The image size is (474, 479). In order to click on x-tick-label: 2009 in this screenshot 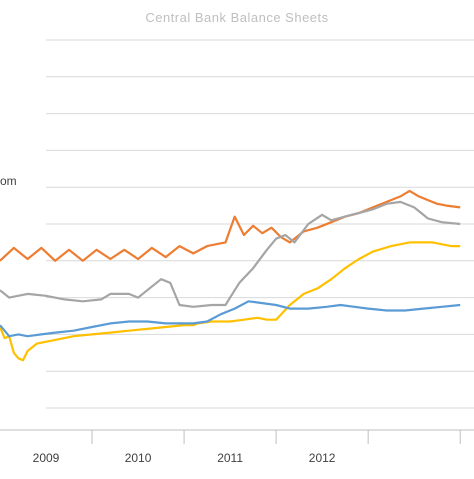, I will do `click(46, 458)`.